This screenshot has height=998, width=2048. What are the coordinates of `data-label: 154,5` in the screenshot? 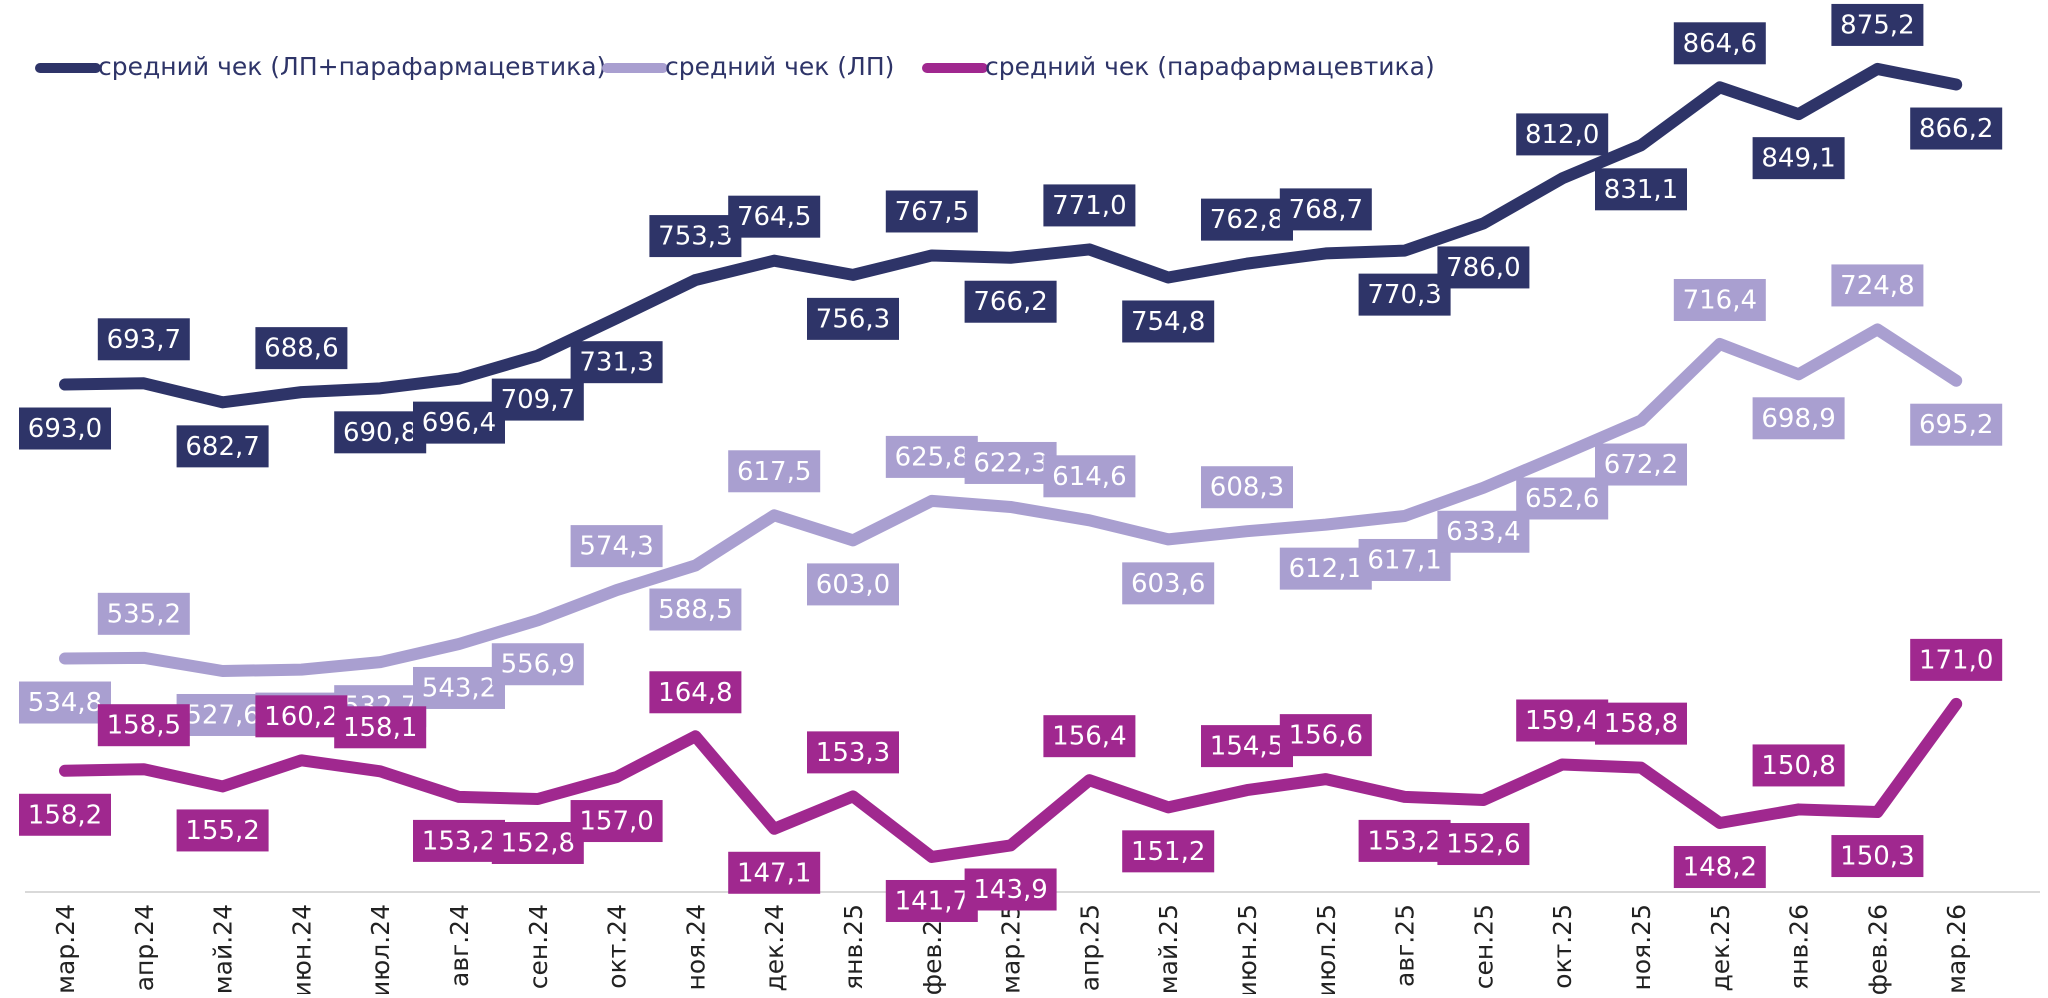 It's located at (1247, 746).